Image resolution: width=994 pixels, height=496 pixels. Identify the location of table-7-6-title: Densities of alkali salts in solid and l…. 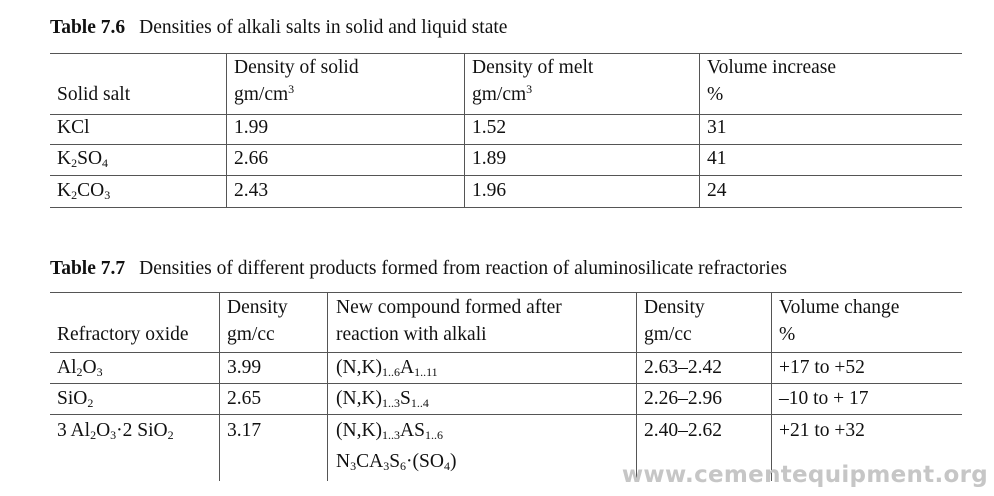
(323, 27).